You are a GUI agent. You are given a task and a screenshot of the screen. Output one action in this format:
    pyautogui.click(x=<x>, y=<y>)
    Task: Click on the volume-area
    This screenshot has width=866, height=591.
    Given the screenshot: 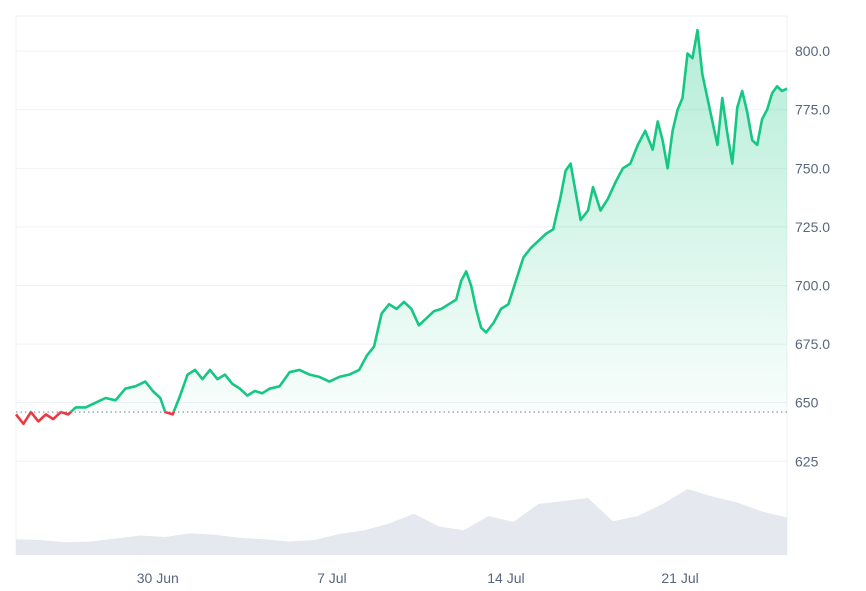 What is the action you would take?
    pyautogui.click(x=401, y=522)
    